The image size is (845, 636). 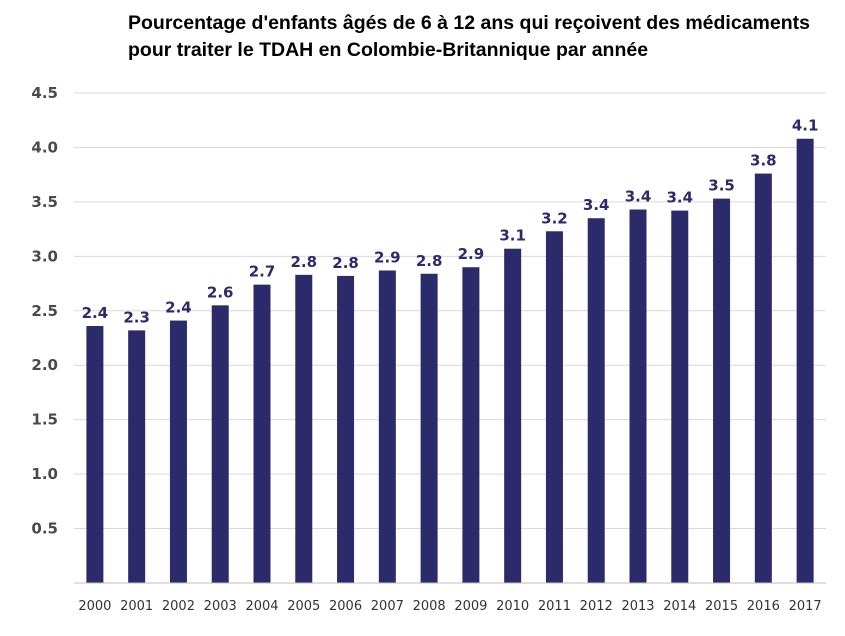 I want to click on data-label: 3.1, so click(x=512, y=236).